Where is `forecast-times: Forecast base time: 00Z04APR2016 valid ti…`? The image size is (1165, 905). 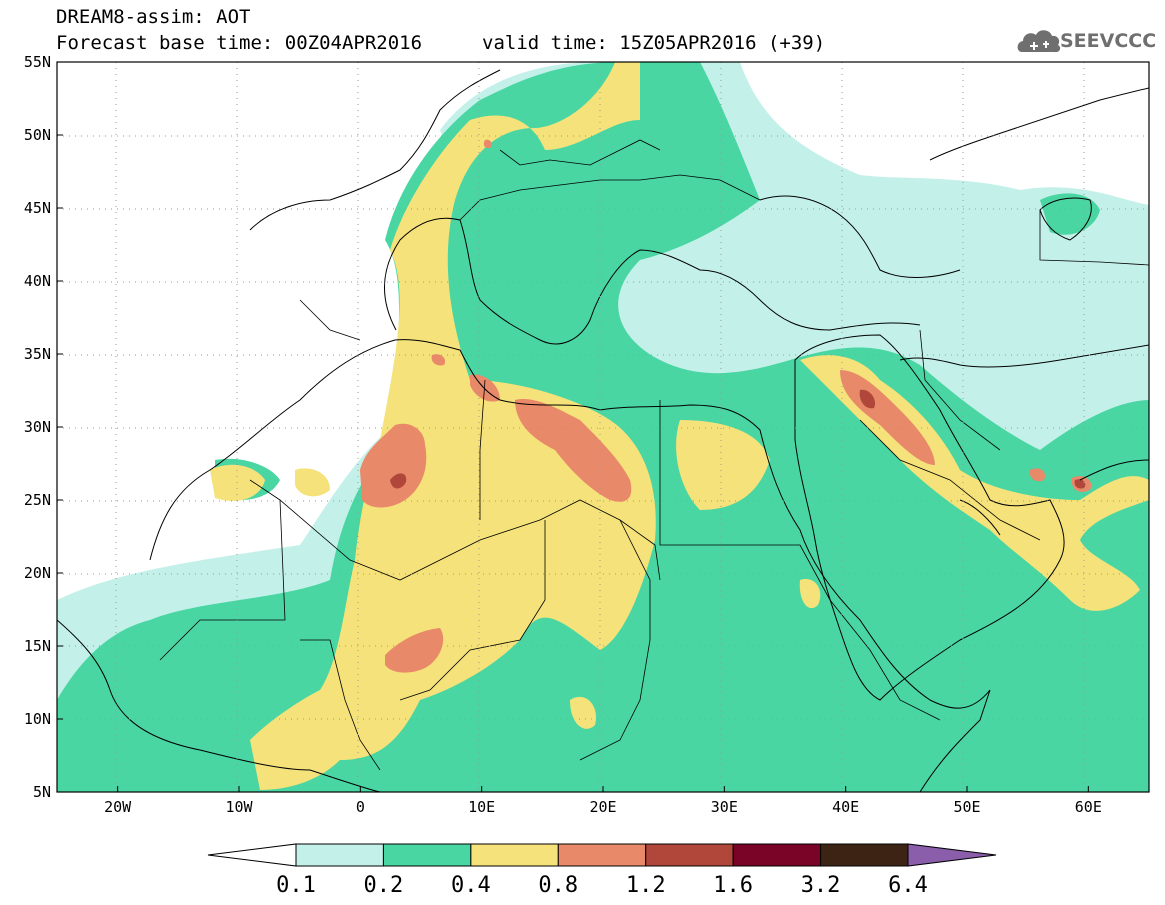
forecast-times: Forecast base time: 00Z04APR2016 valid ti… is located at coordinates (440, 43).